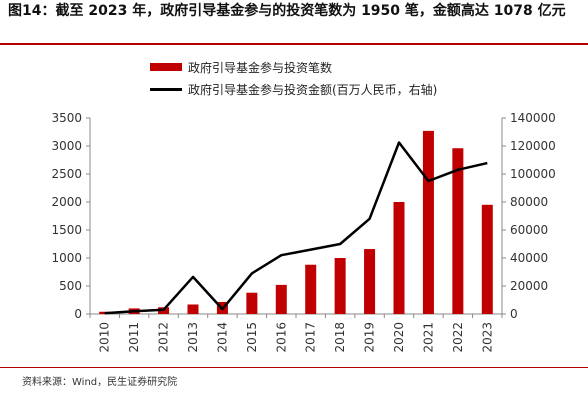 Image resolution: width=588 pixels, height=403 pixels. Describe the element at coordinates (166, 67) in the screenshot. I see `legend-swatch-bar` at that location.